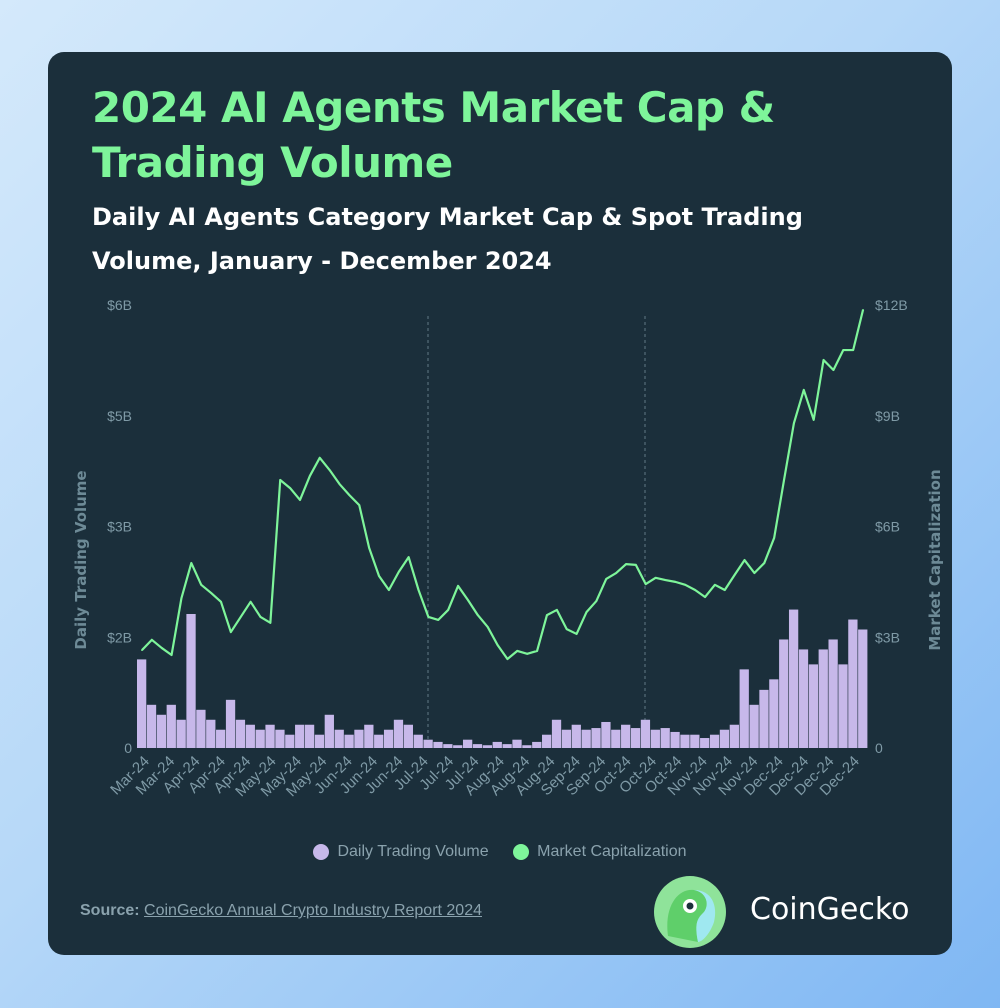 This screenshot has width=1000, height=1008. I want to click on legend-volume: Daily Trading Volume, so click(401, 852).